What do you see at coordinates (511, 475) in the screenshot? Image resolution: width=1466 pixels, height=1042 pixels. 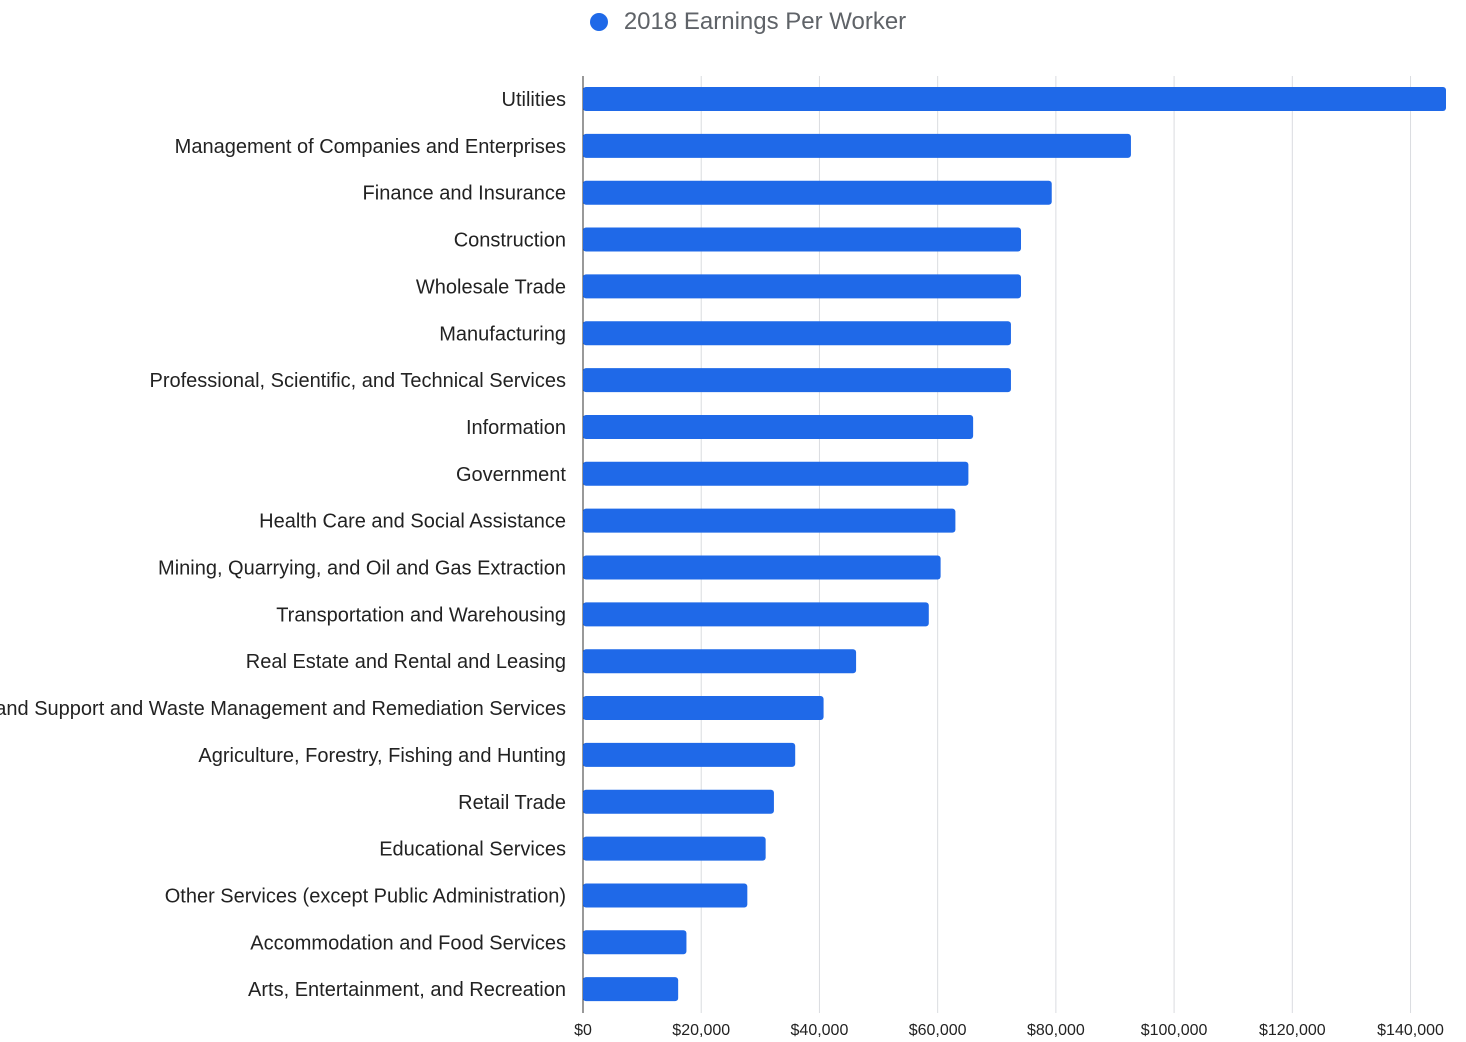 I see `category-label: Government` at bounding box center [511, 475].